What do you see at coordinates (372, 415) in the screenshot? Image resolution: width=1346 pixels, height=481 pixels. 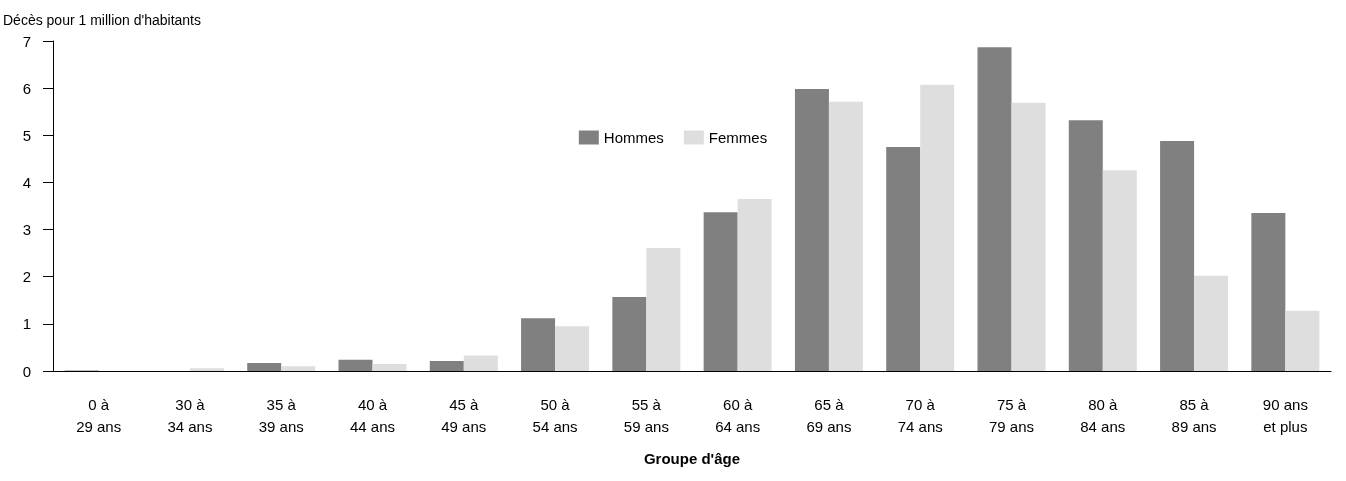 I see `x-tick-label: 40 à 44 ans` at bounding box center [372, 415].